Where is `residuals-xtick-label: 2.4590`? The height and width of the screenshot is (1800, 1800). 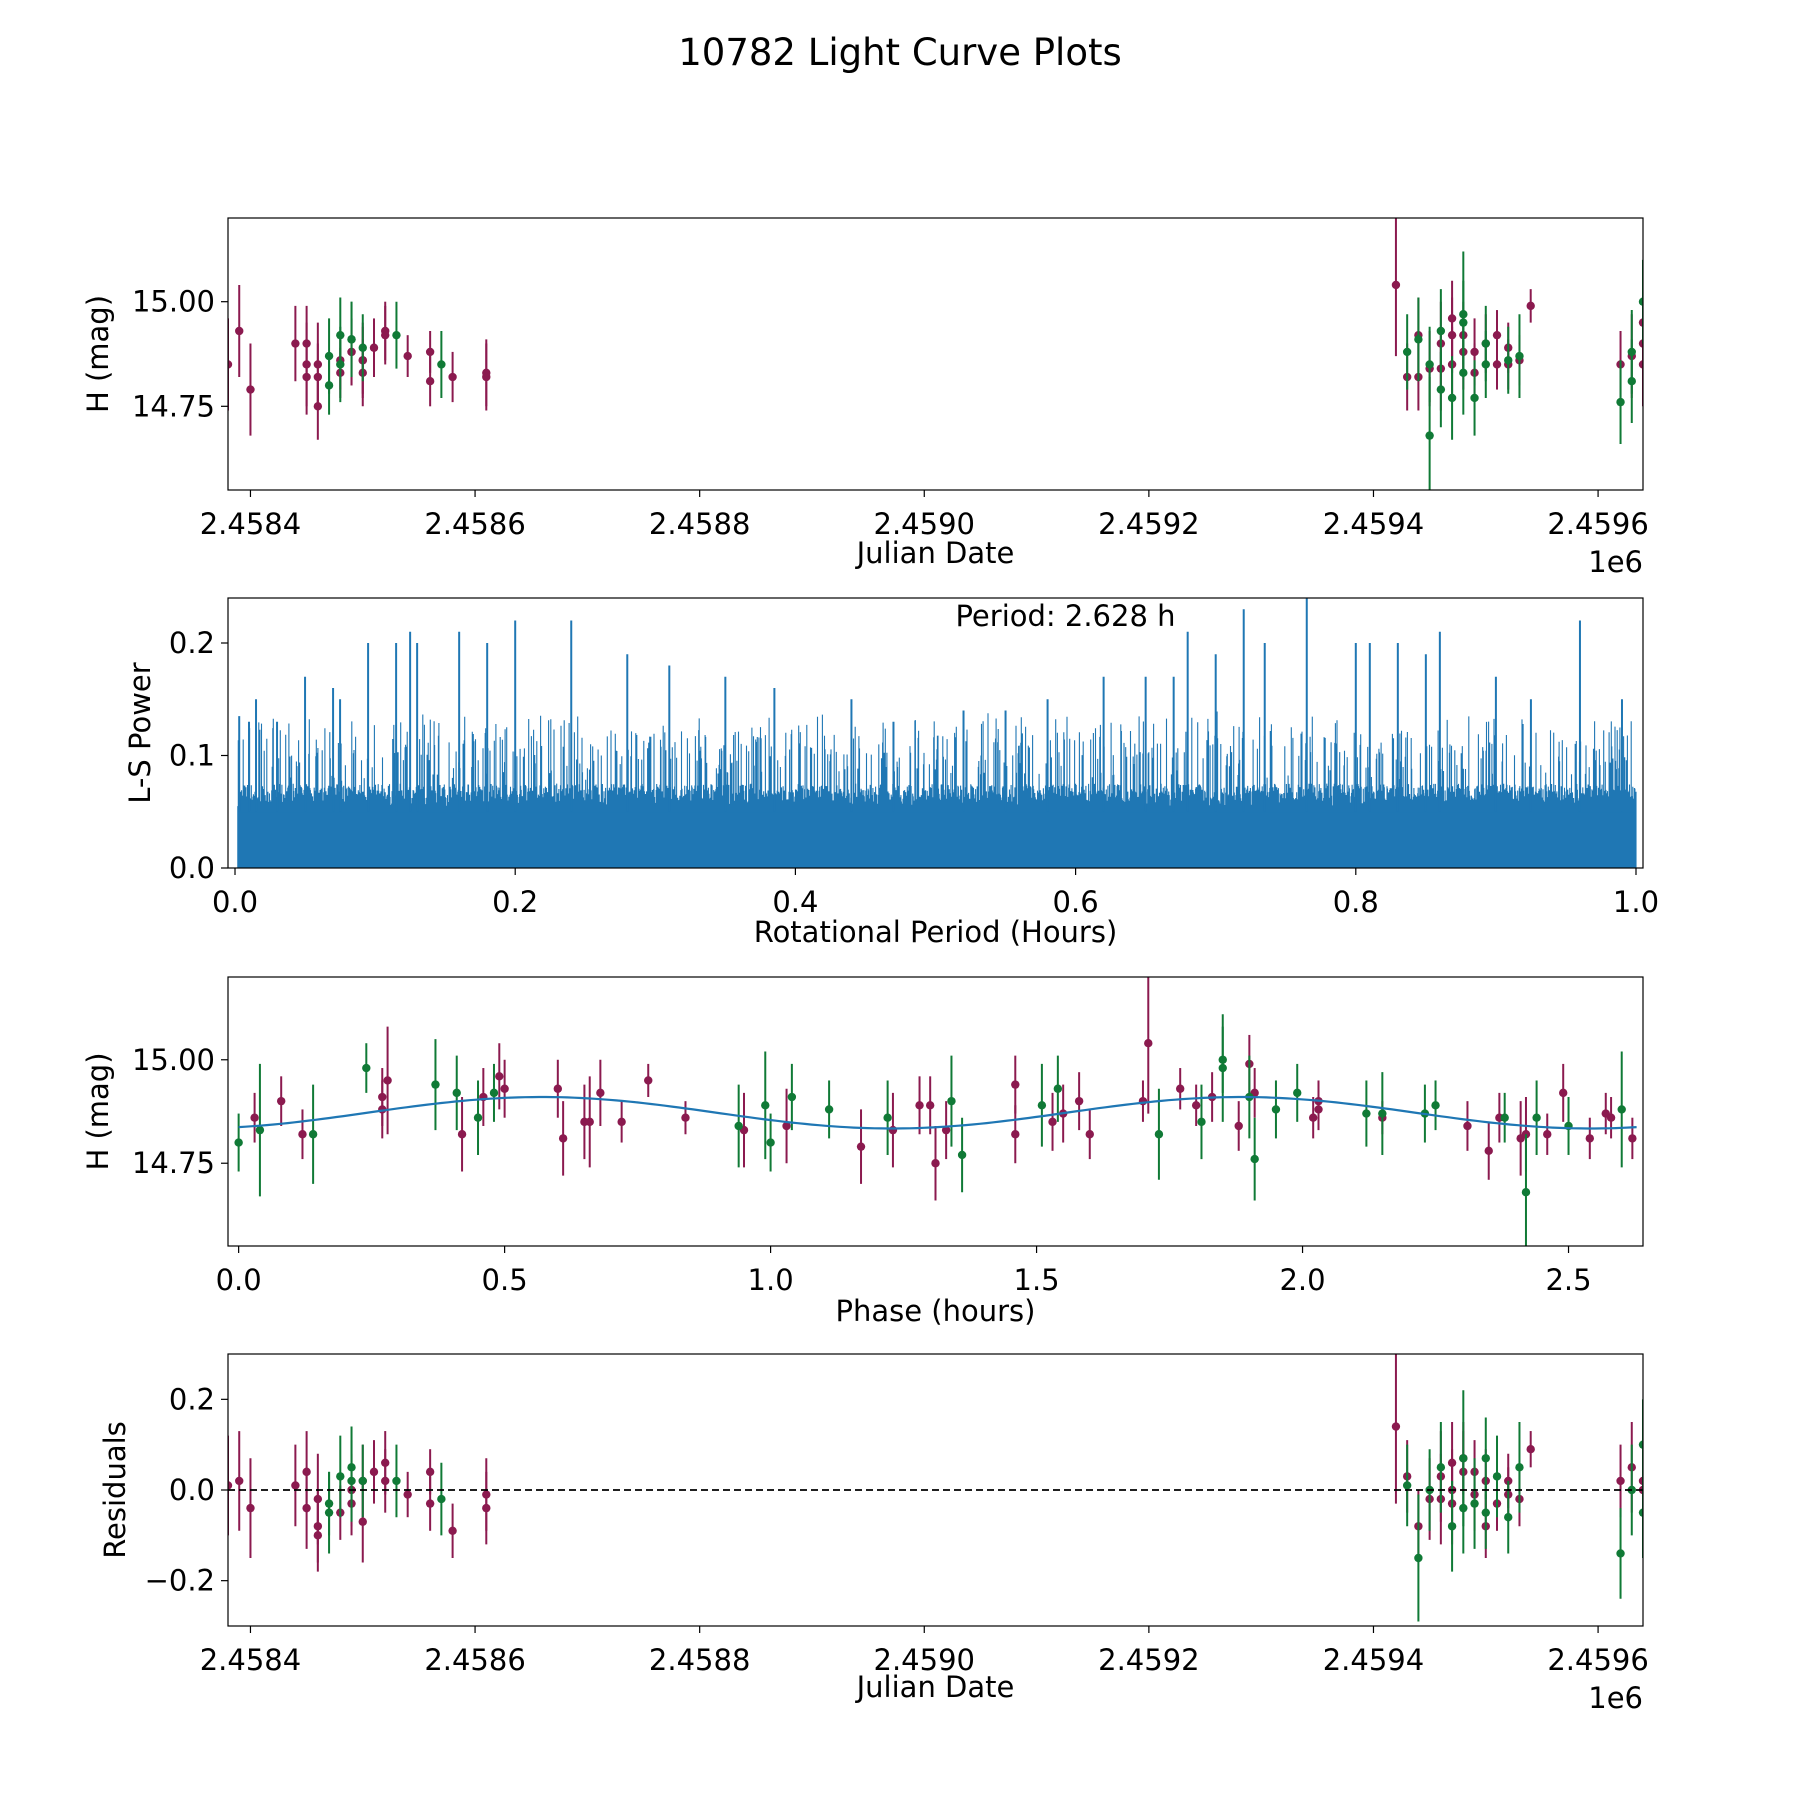 residuals-xtick-label: 2.4590 is located at coordinates (924, 1660).